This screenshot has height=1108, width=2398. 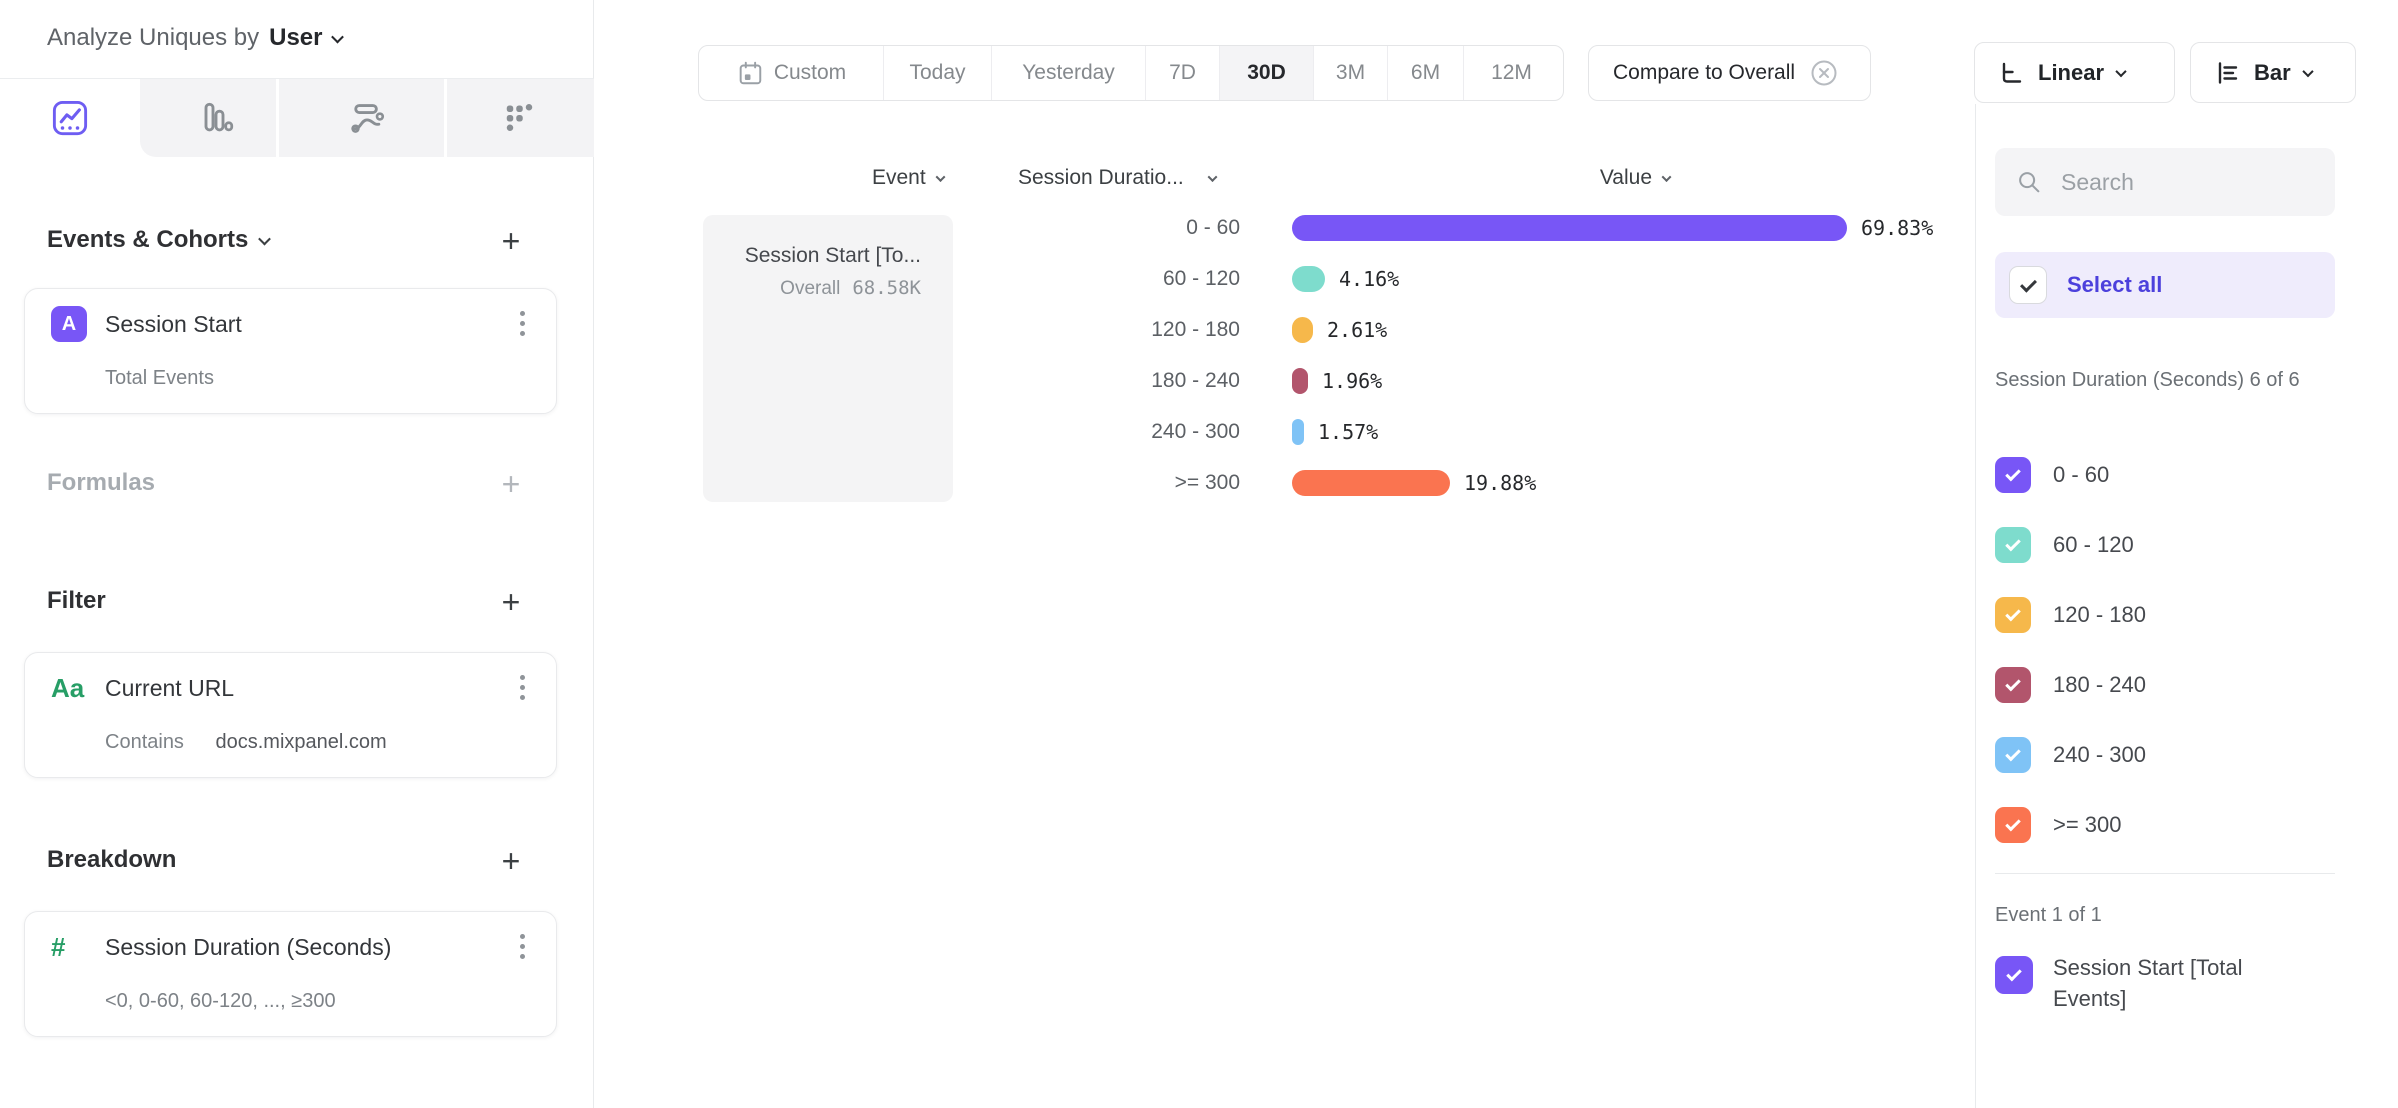 What do you see at coordinates (2147, 380) in the screenshot?
I see `breakdown-group-label: Session Duration (Seconds) 6 of 6` at bounding box center [2147, 380].